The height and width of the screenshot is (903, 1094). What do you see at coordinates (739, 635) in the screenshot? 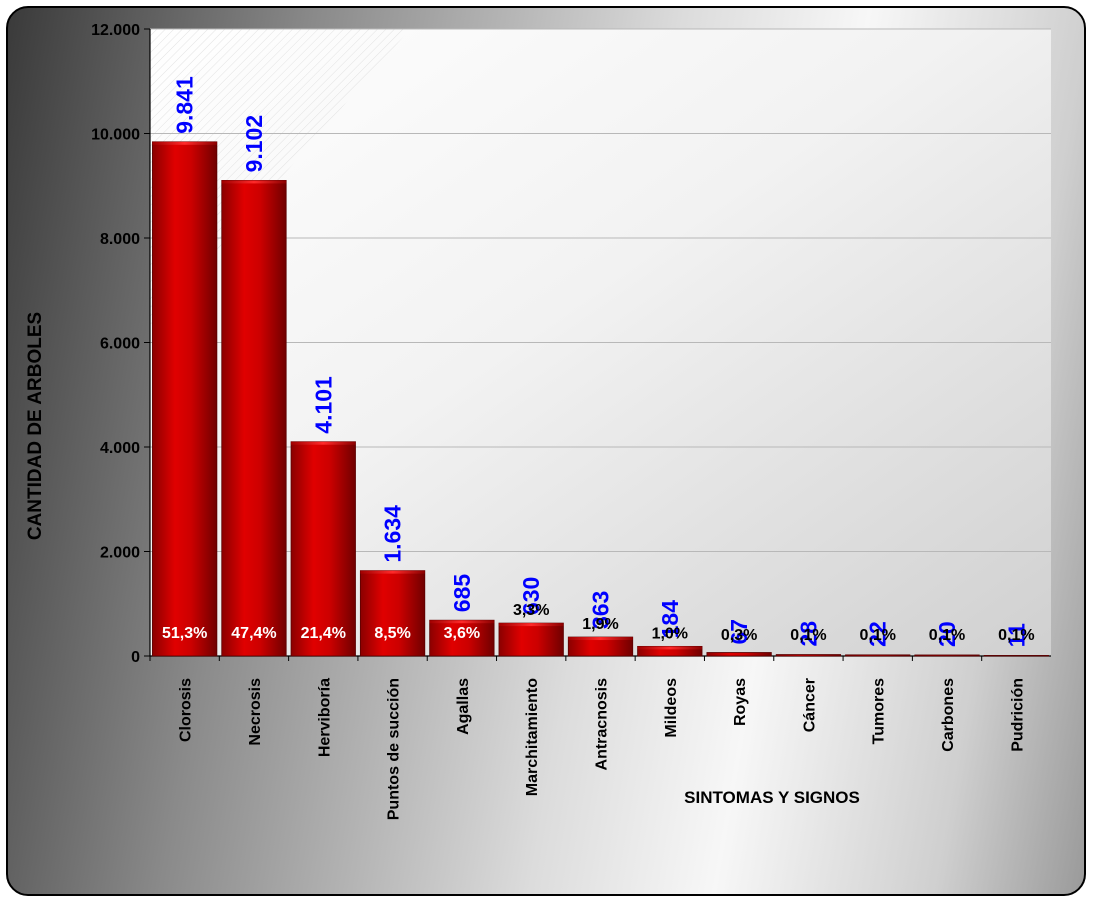
I see `percent-label: 0,3%` at bounding box center [739, 635].